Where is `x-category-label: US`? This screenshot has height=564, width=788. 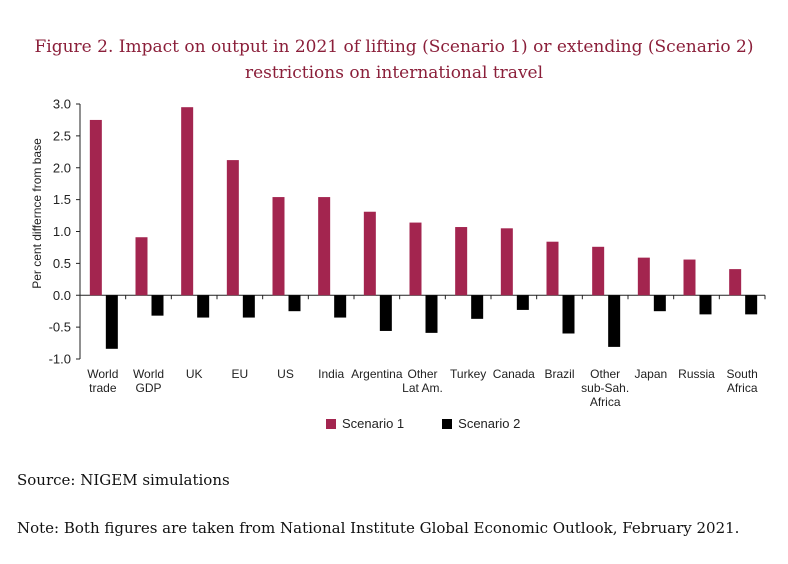
x-category-label: US is located at coordinates (285, 374).